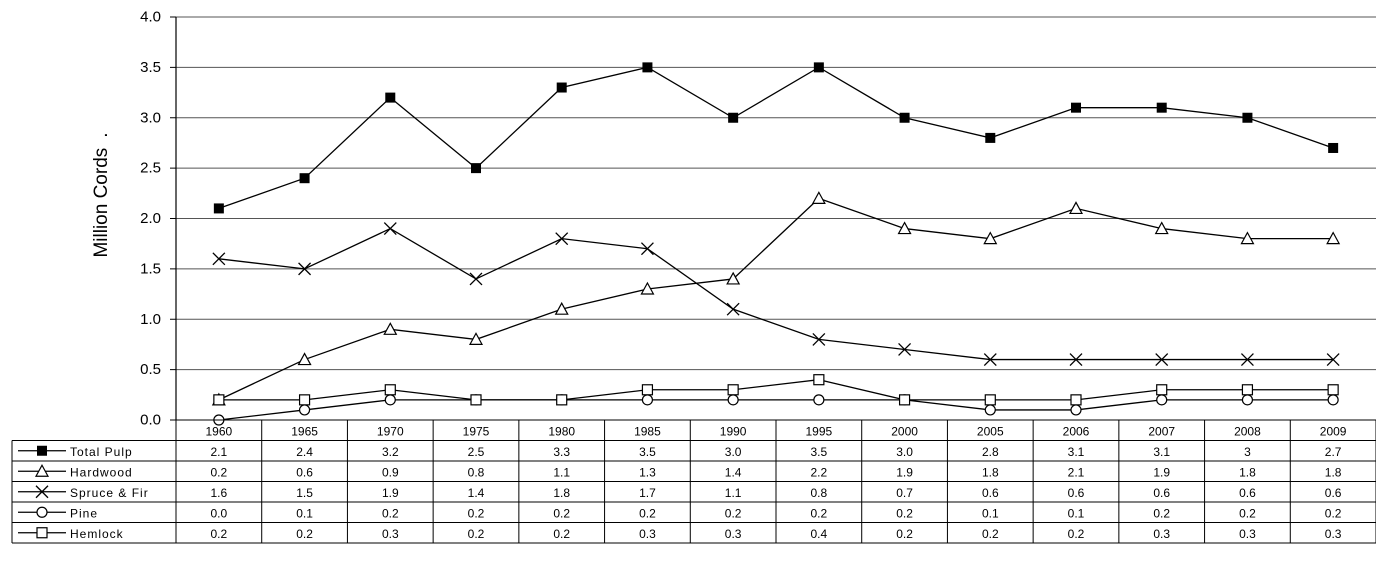 This screenshot has width=1376, height=568. What do you see at coordinates (990, 452) in the screenshot?
I see `data-label: 2.8` at bounding box center [990, 452].